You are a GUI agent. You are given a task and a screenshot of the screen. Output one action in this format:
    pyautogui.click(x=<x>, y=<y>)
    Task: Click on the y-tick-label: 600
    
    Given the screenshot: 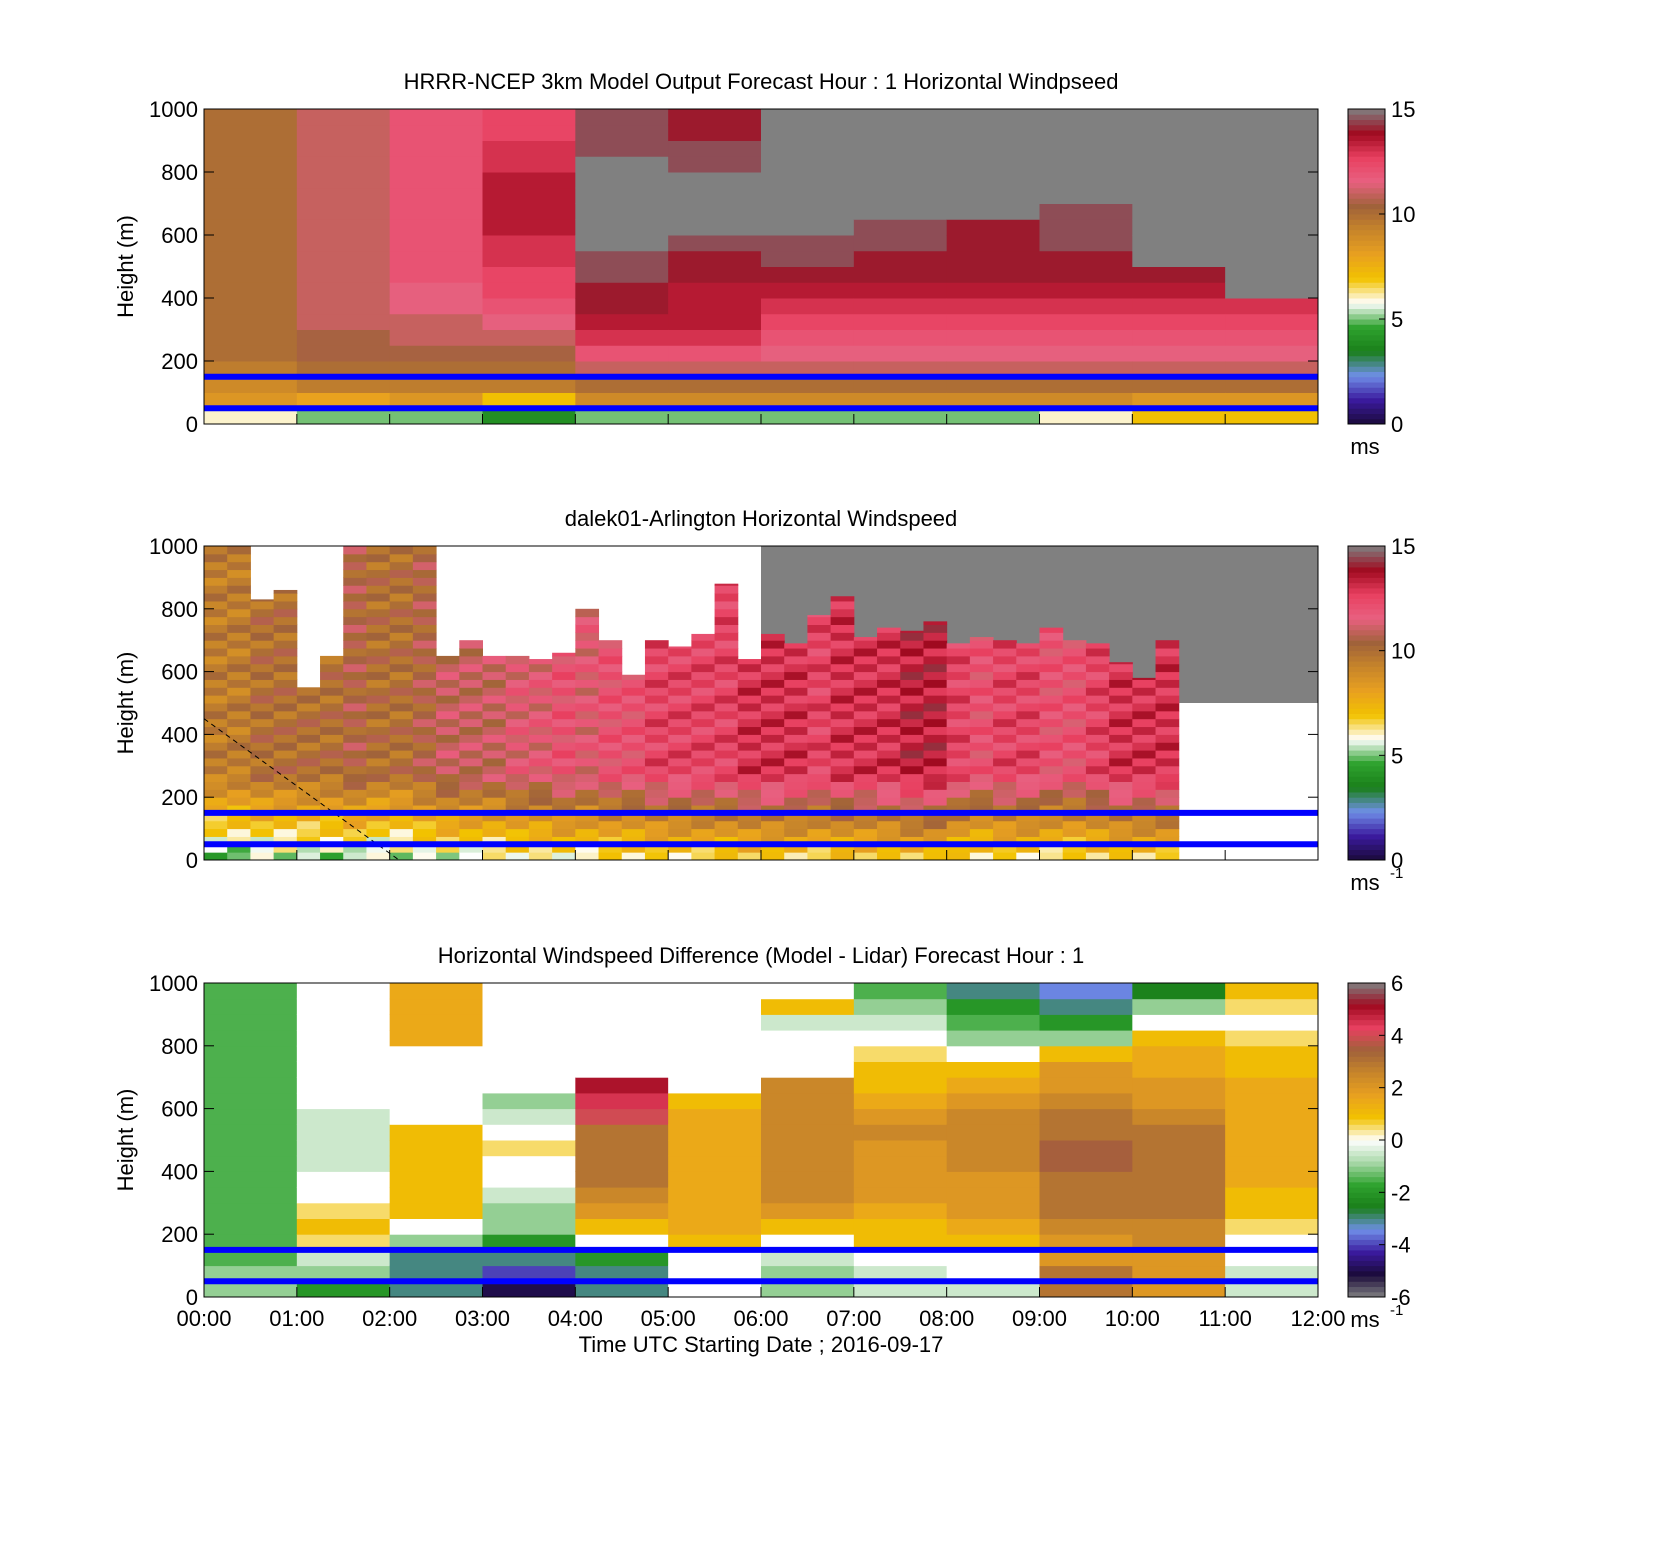 What is the action you would take?
    pyautogui.click(x=179, y=1109)
    